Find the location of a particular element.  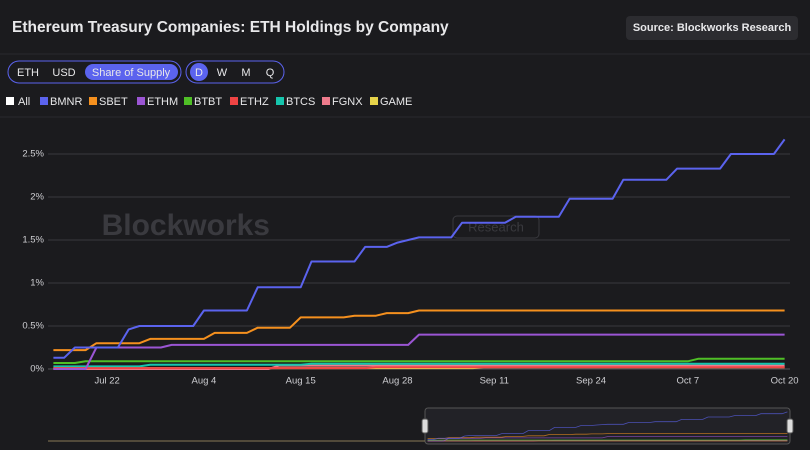

unit-toggle: USD is located at coordinates (63, 73).